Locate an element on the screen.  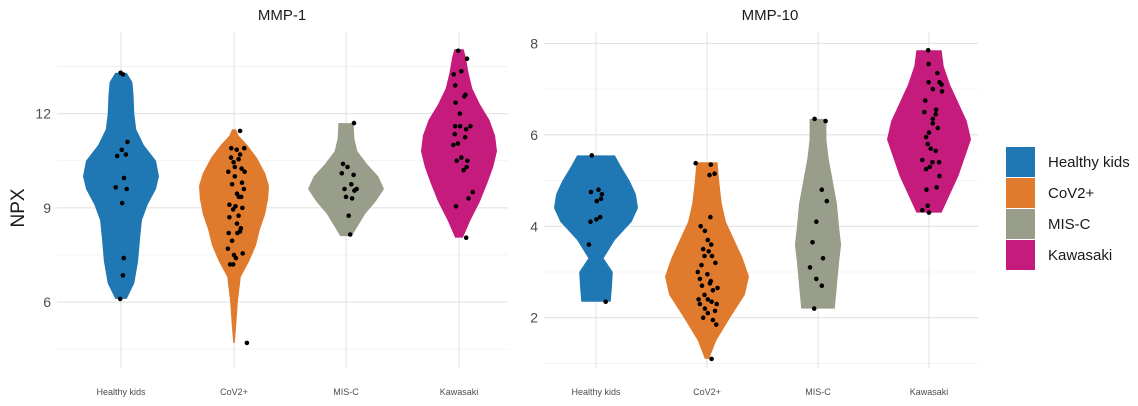
legend-item-healthy-kids: Healthy kids is located at coordinates (1068, 162).